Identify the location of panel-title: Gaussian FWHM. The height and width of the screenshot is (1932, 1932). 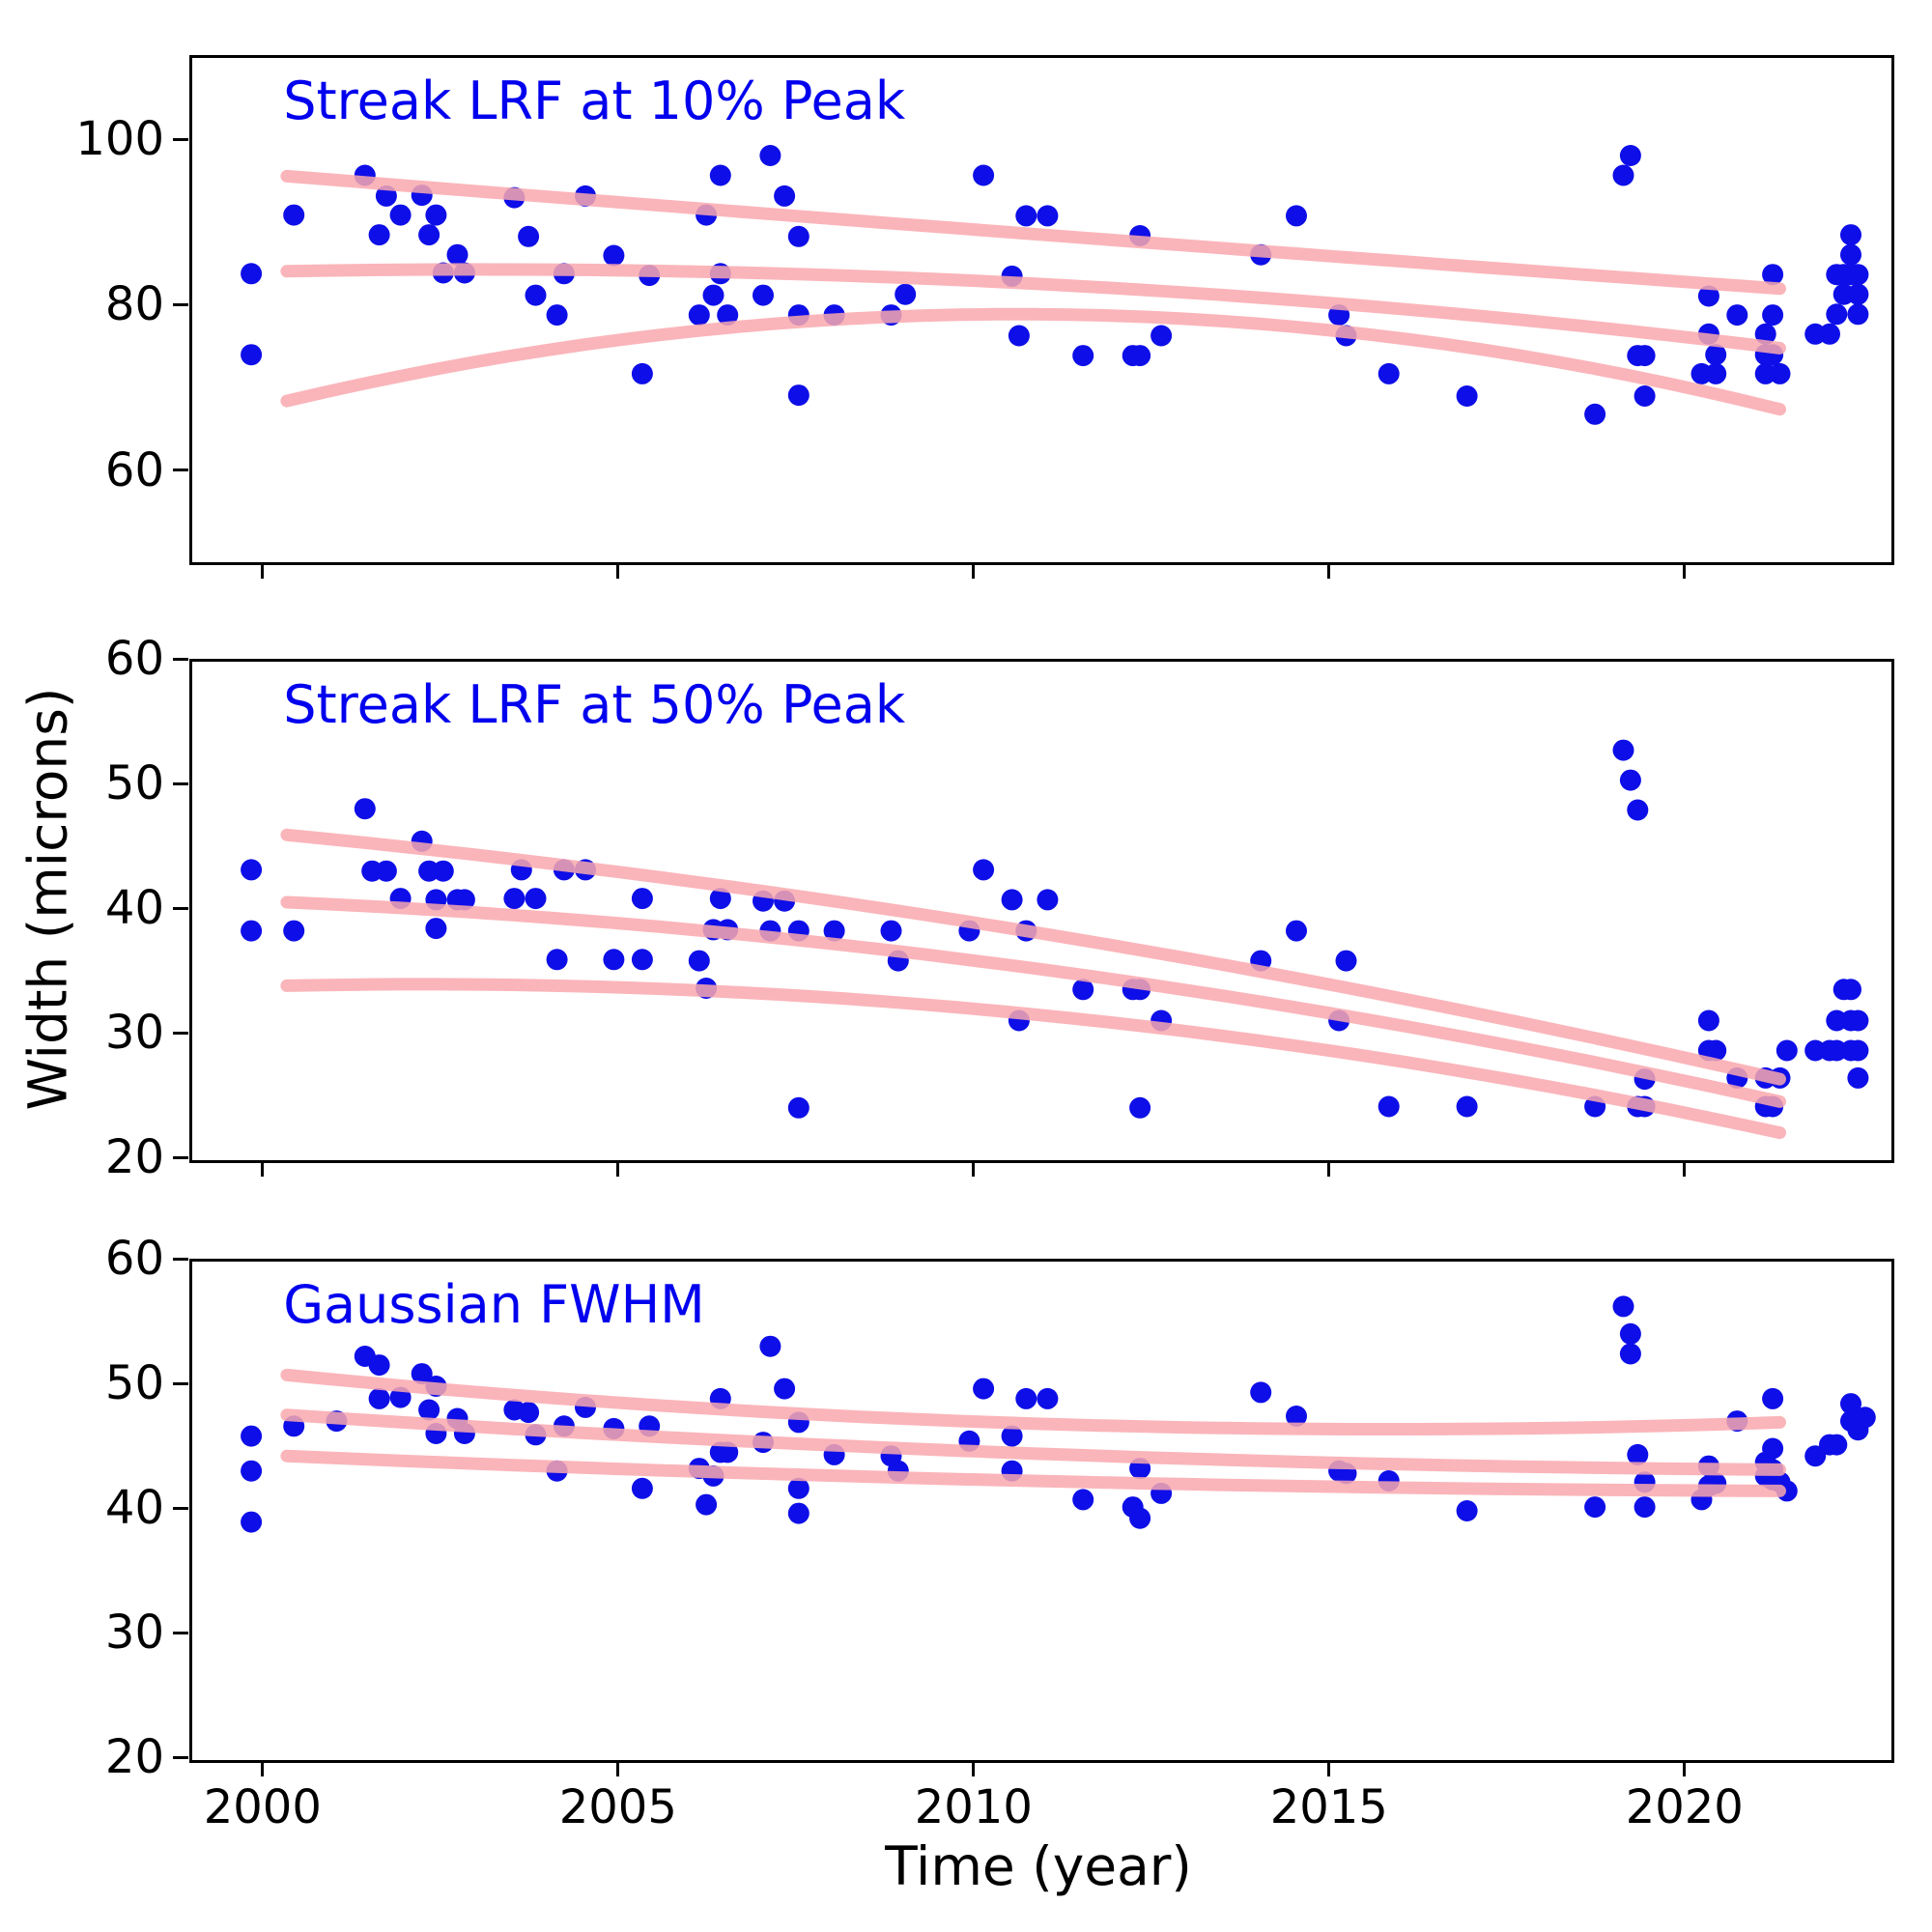
(494, 1304).